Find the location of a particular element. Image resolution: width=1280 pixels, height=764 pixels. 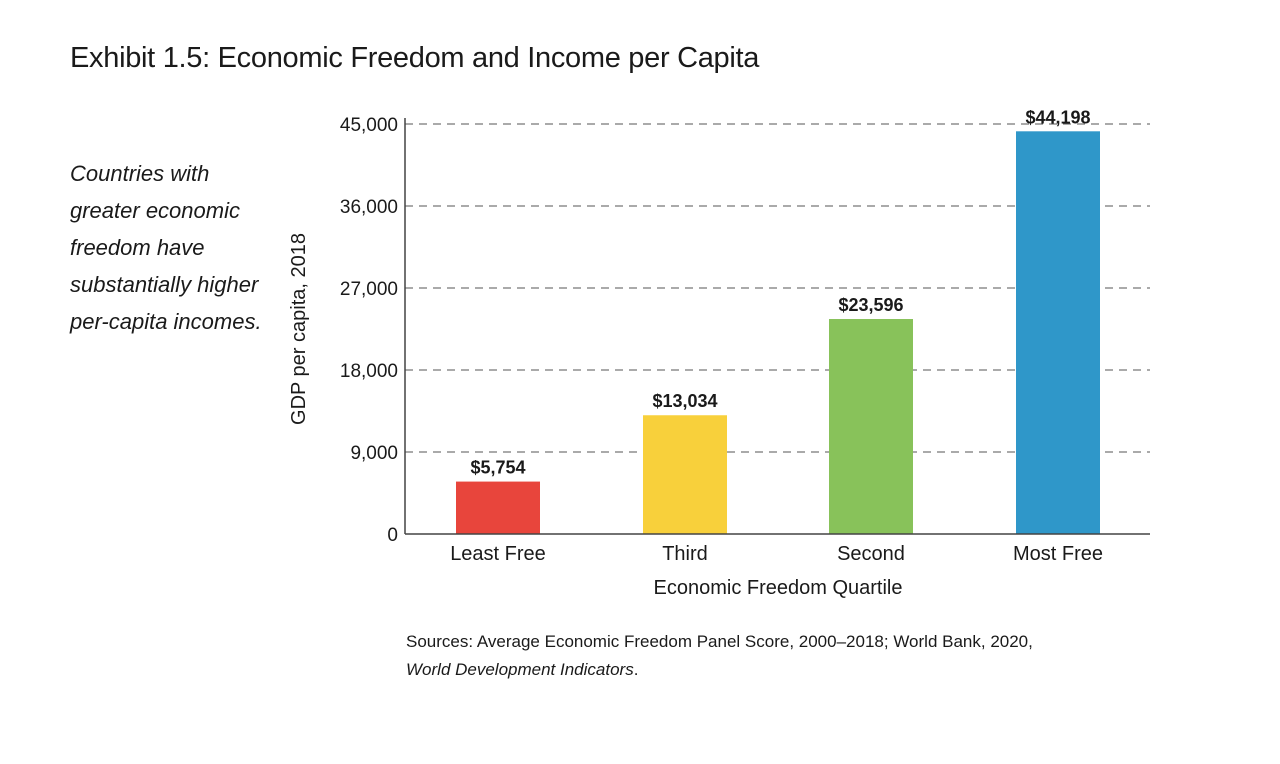

source-italic: World Development Indicators is located at coordinates (520, 669).